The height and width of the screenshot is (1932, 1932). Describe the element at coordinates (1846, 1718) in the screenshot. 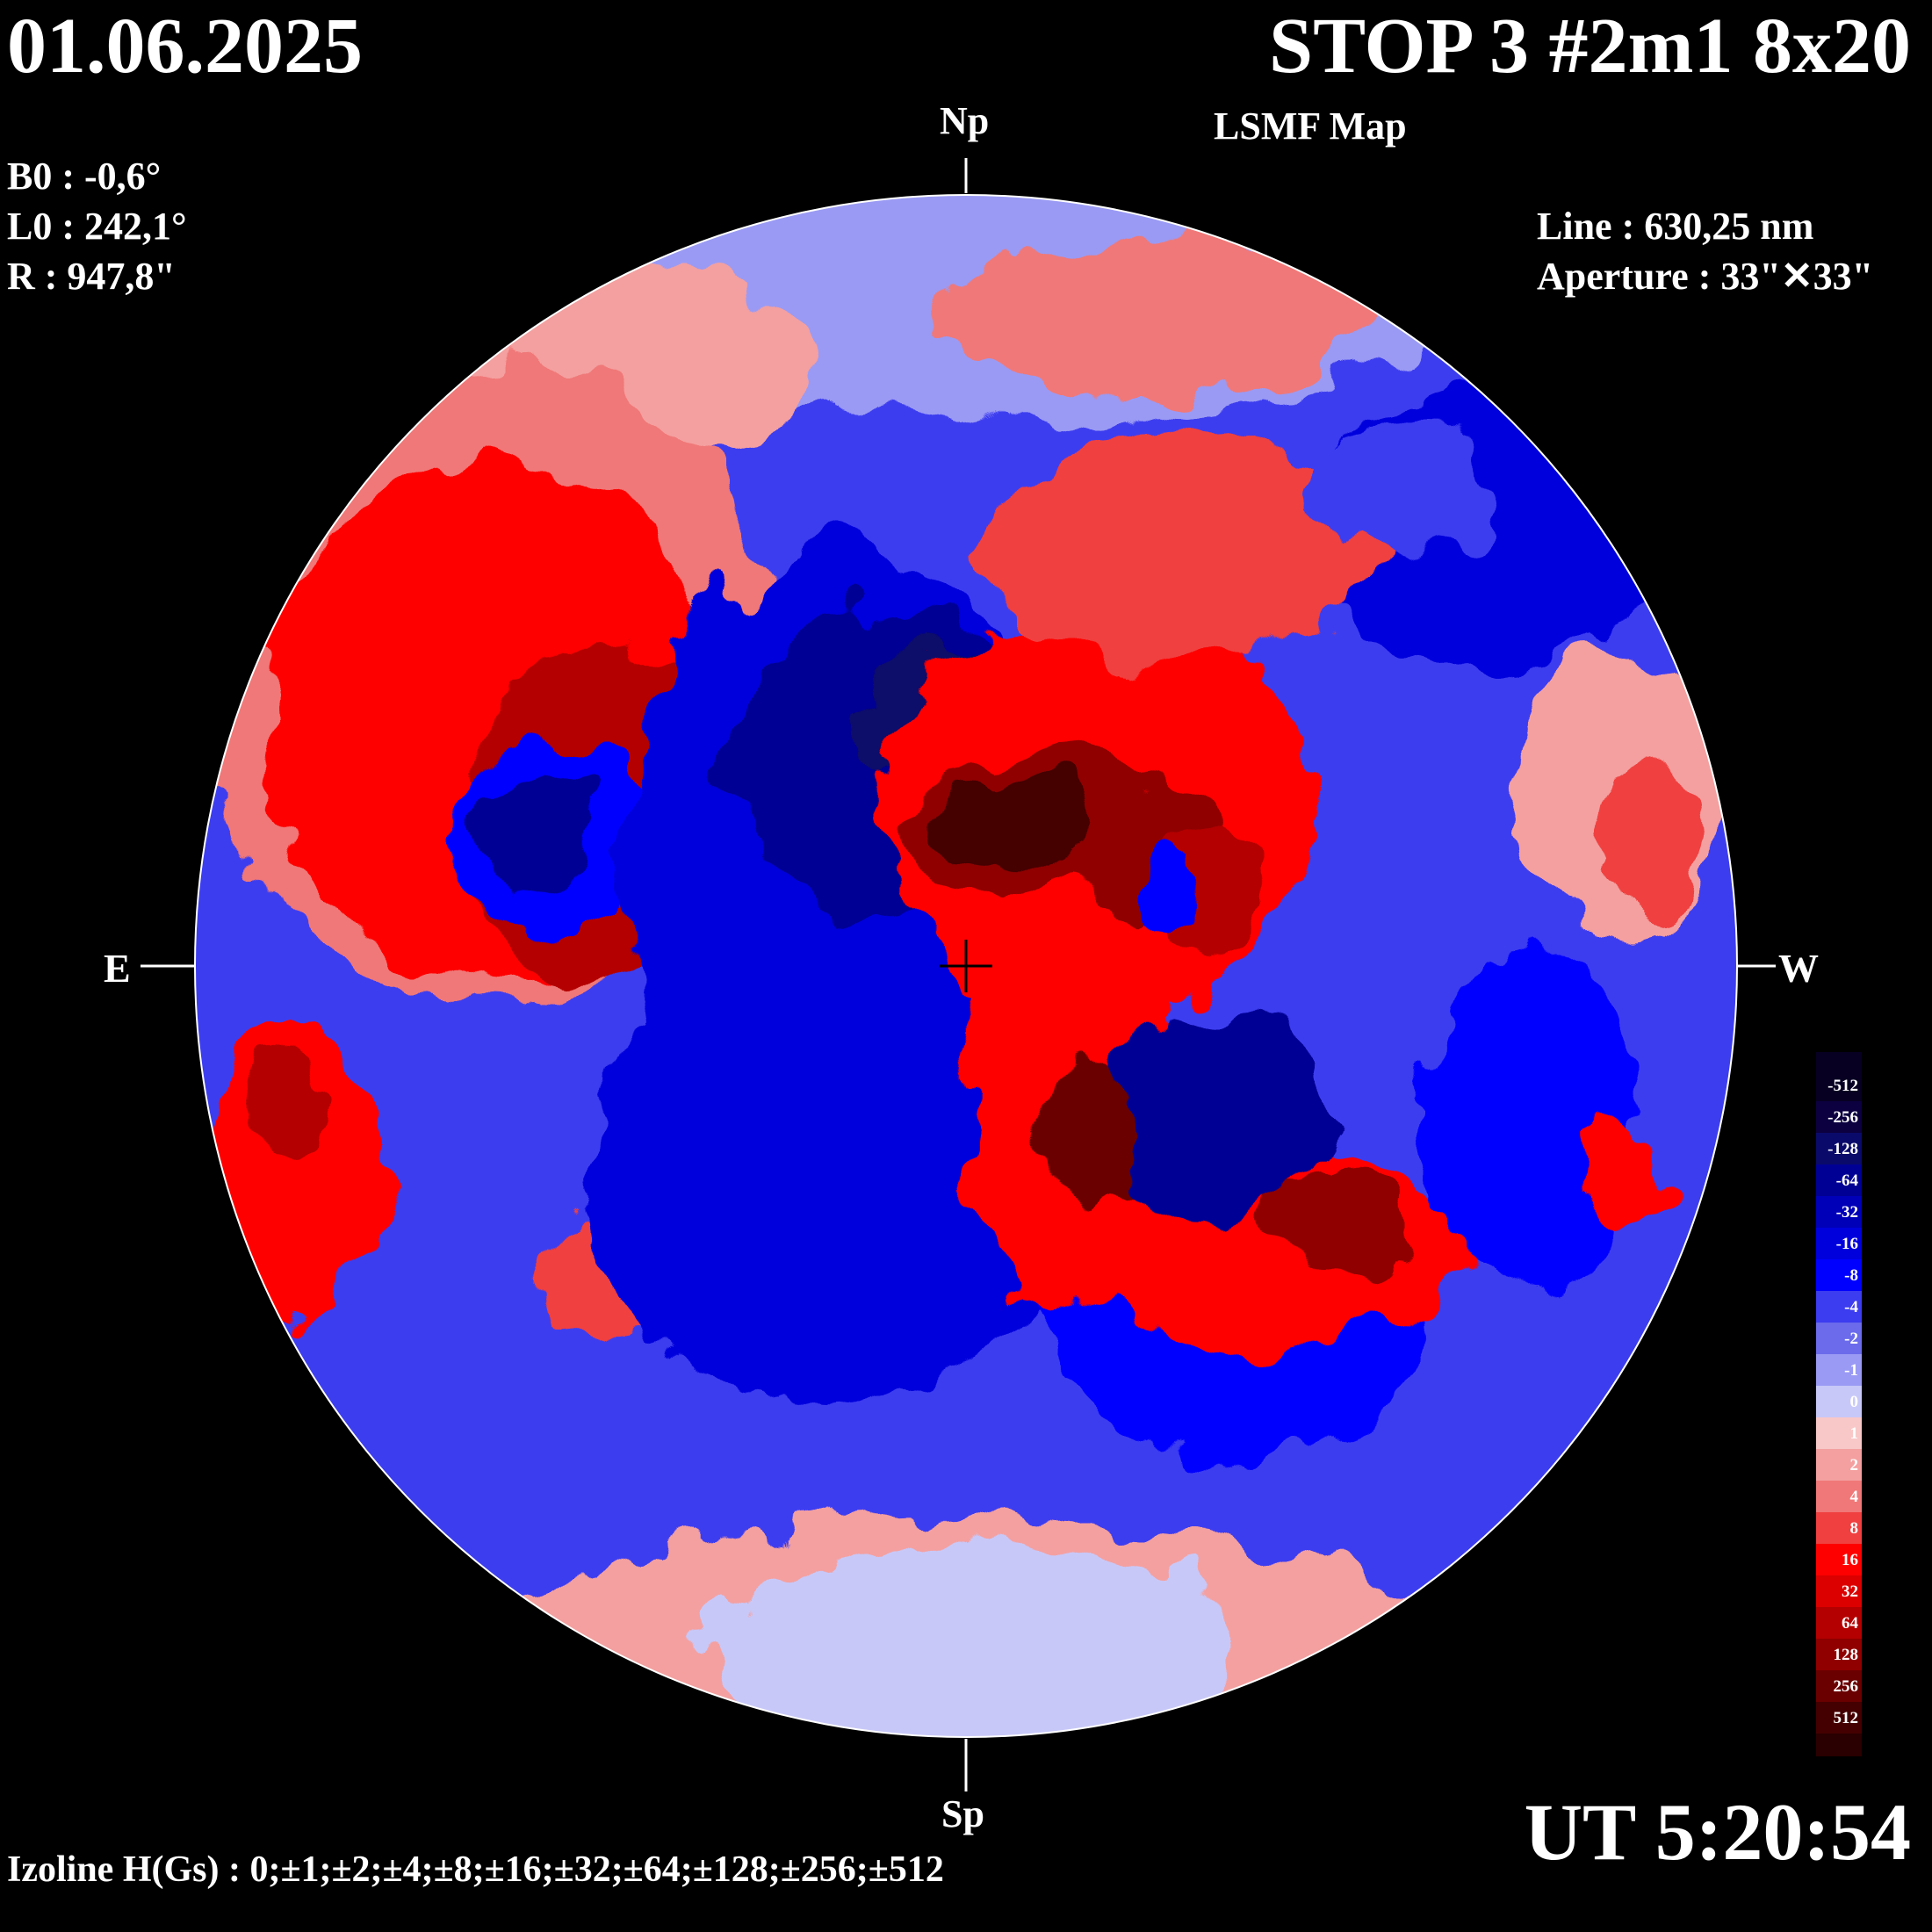

I see `legend-label: 512` at that location.